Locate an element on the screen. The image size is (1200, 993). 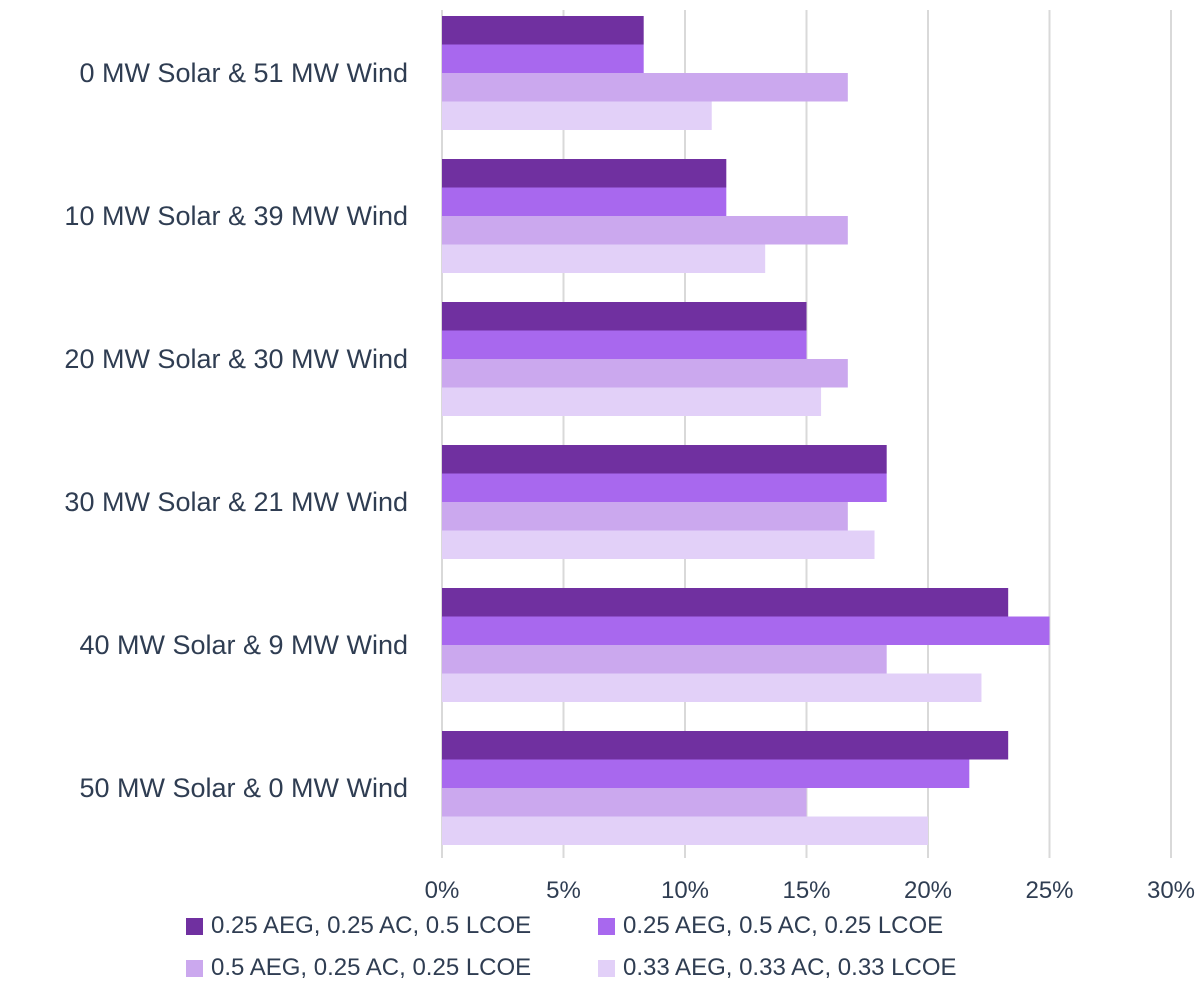
category-label: 30 MW Solar & 21 MW Wind is located at coordinates (236, 502).